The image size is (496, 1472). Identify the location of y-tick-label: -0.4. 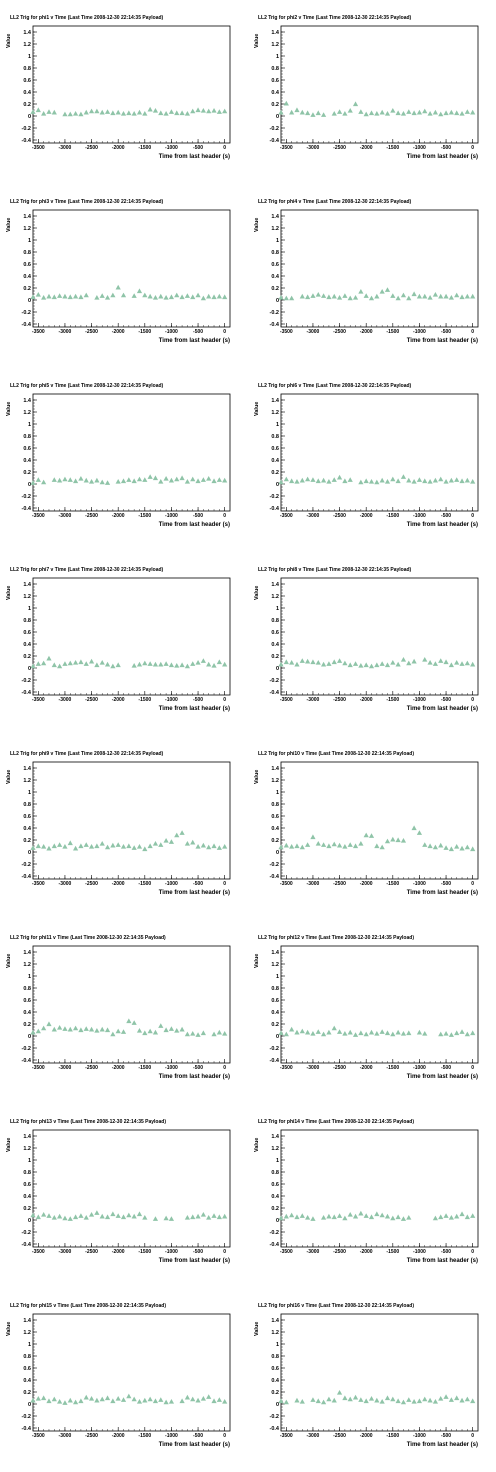
(27, 693).